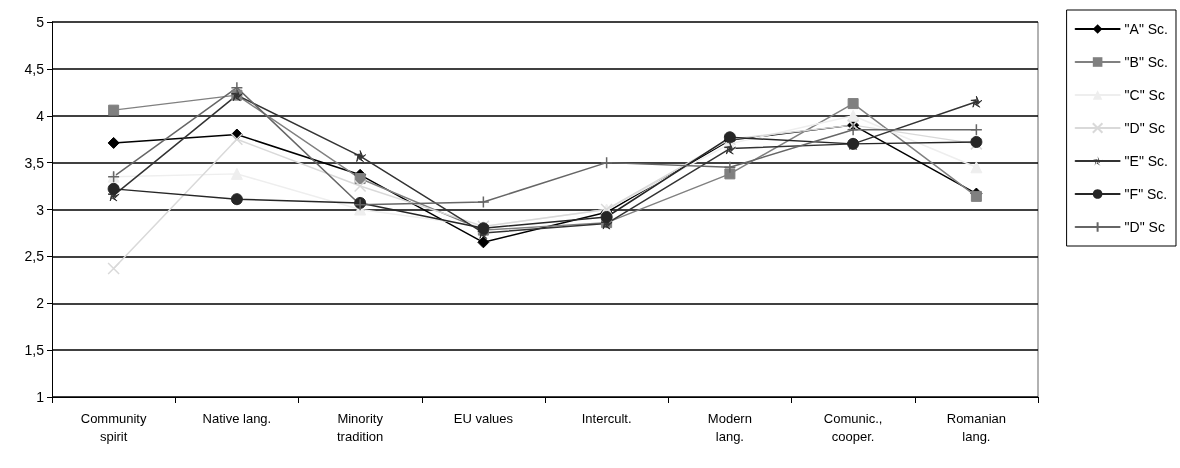 The height and width of the screenshot is (468, 1180). Describe the element at coordinates (1146, 62) in the screenshot. I see `legend-label: "B" Sc.` at that location.